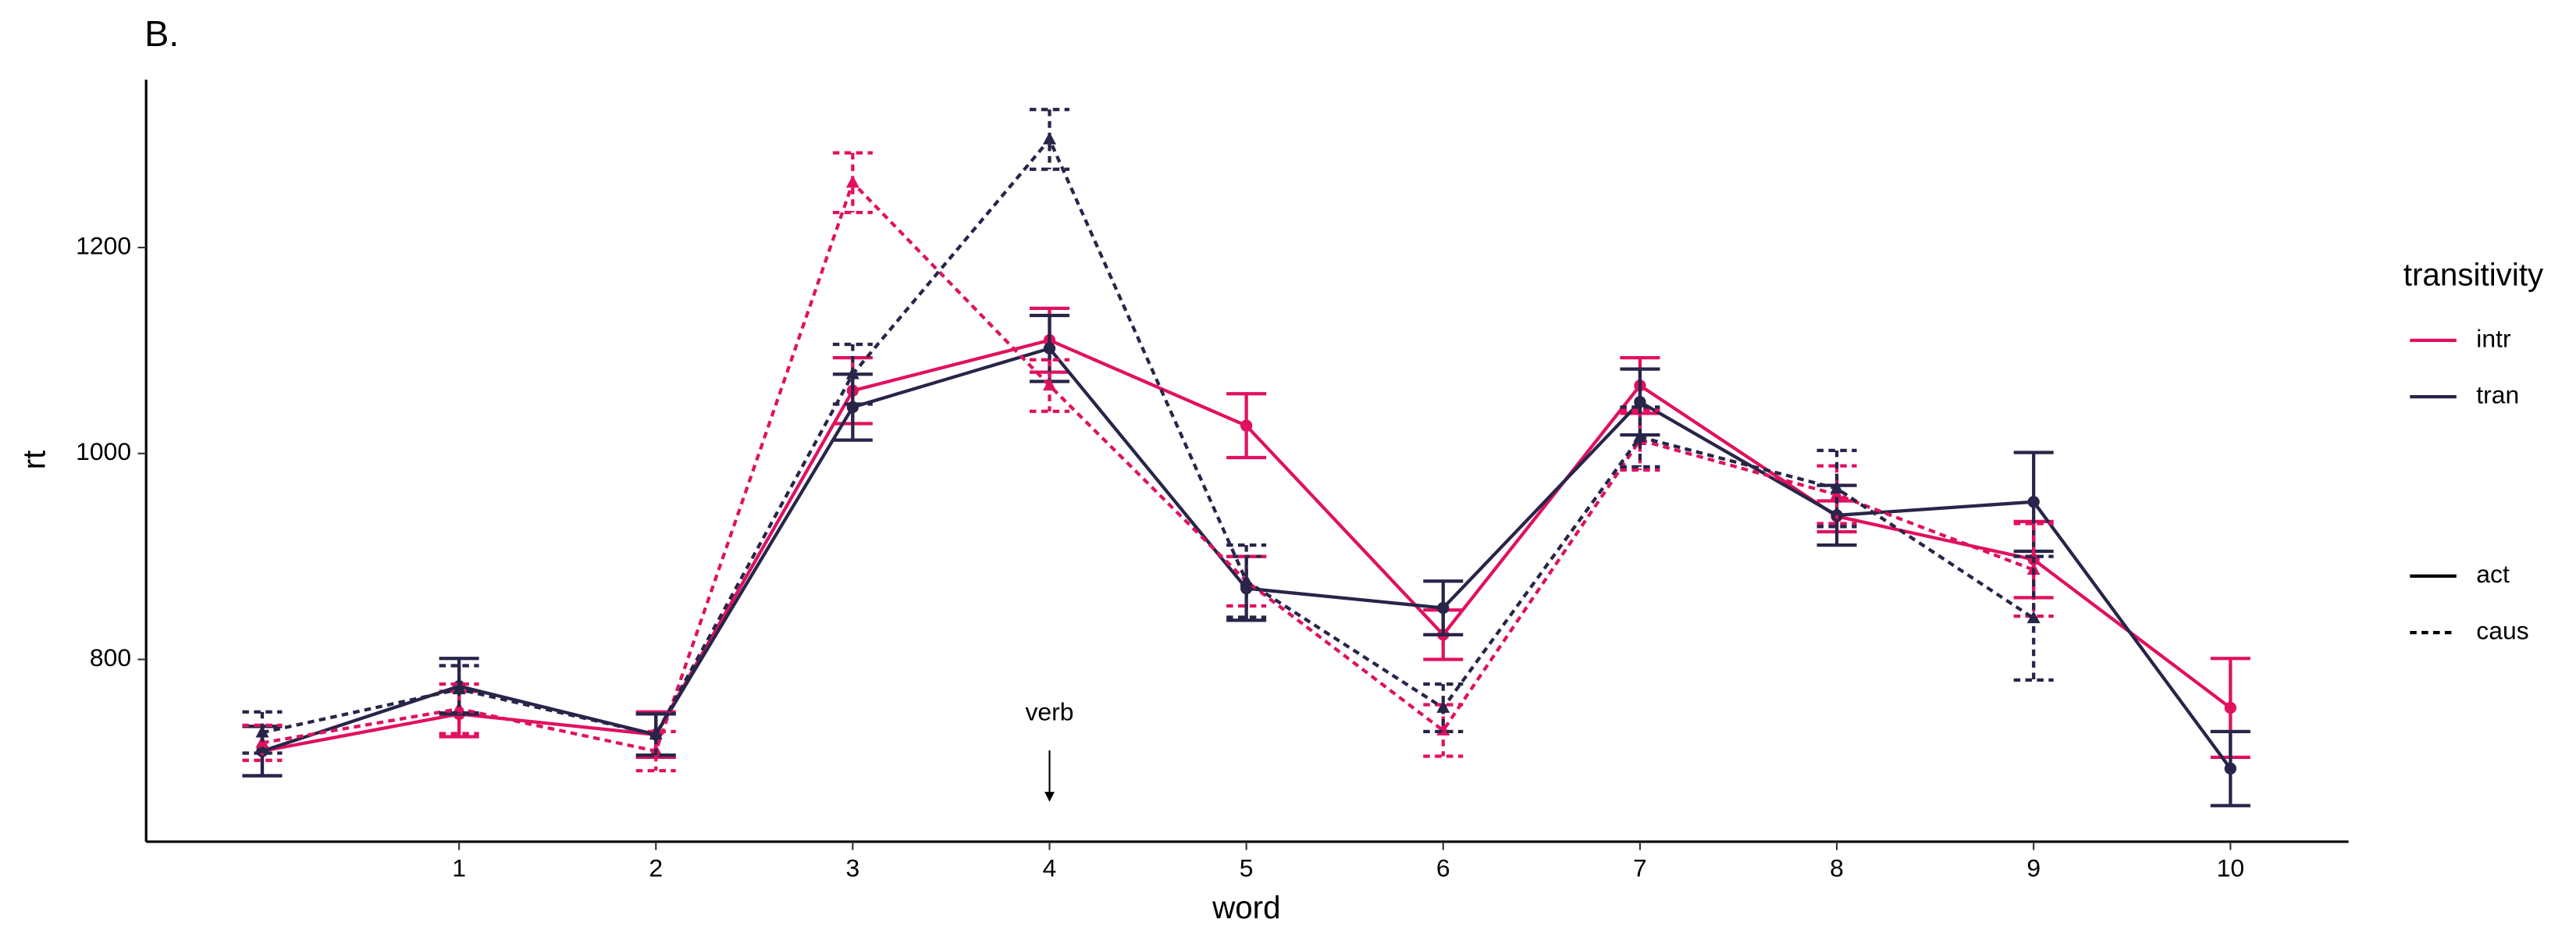 The width and height of the screenshot is (2576, 937). I want to click on x-tick-label: 4, so click(1050, 868).